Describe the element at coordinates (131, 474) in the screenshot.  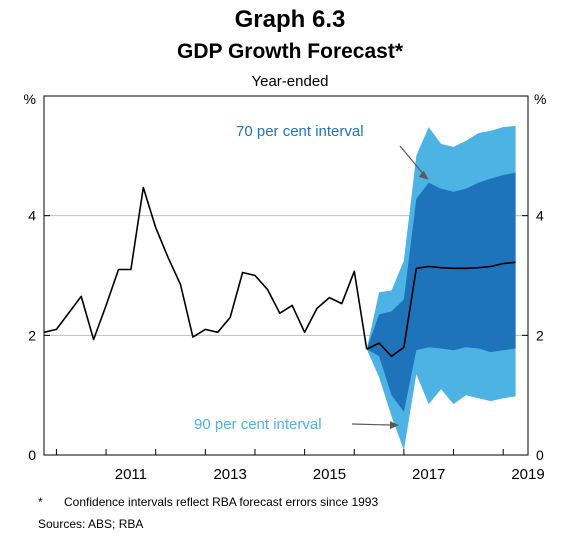
I see `x-tick-label: 2011` at that location.